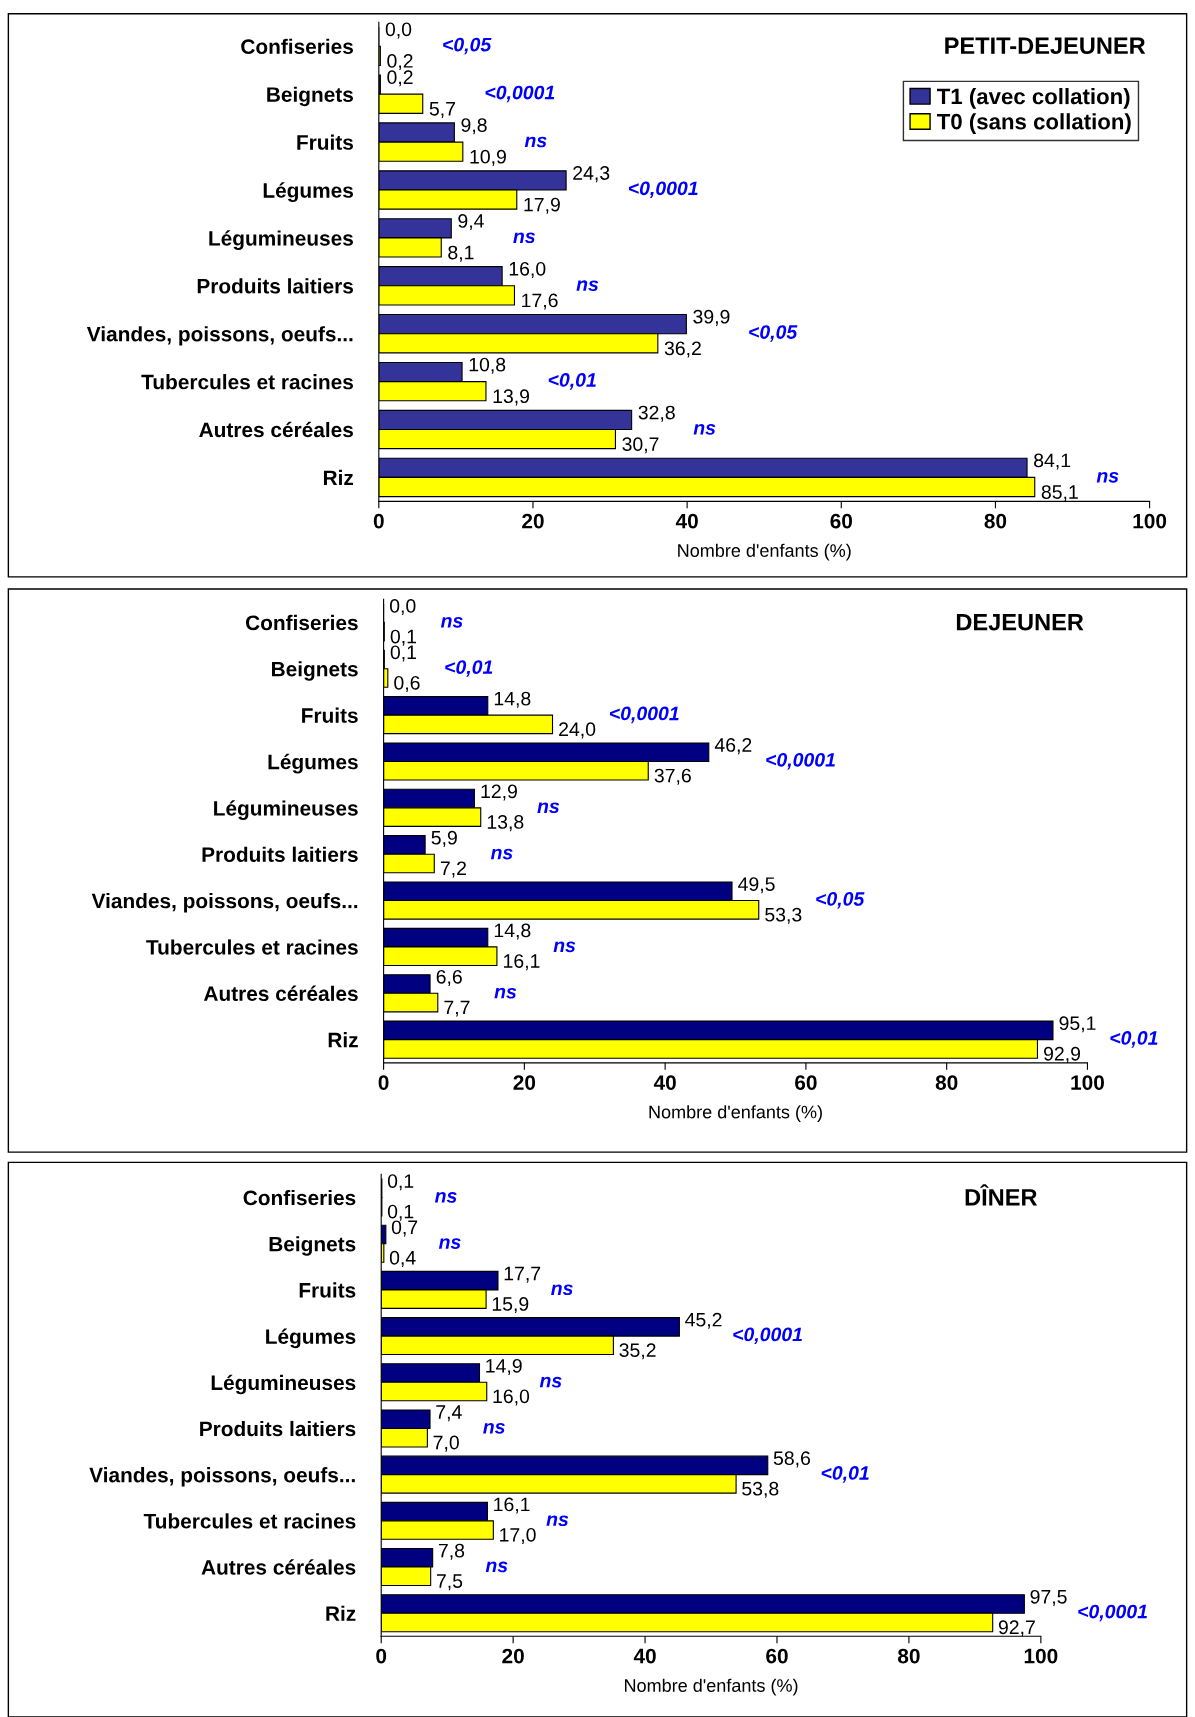 Image resolution: width=1195 pixels, height=1717 pixels. I want to click on data-label: 9,8, so click(474, 126).